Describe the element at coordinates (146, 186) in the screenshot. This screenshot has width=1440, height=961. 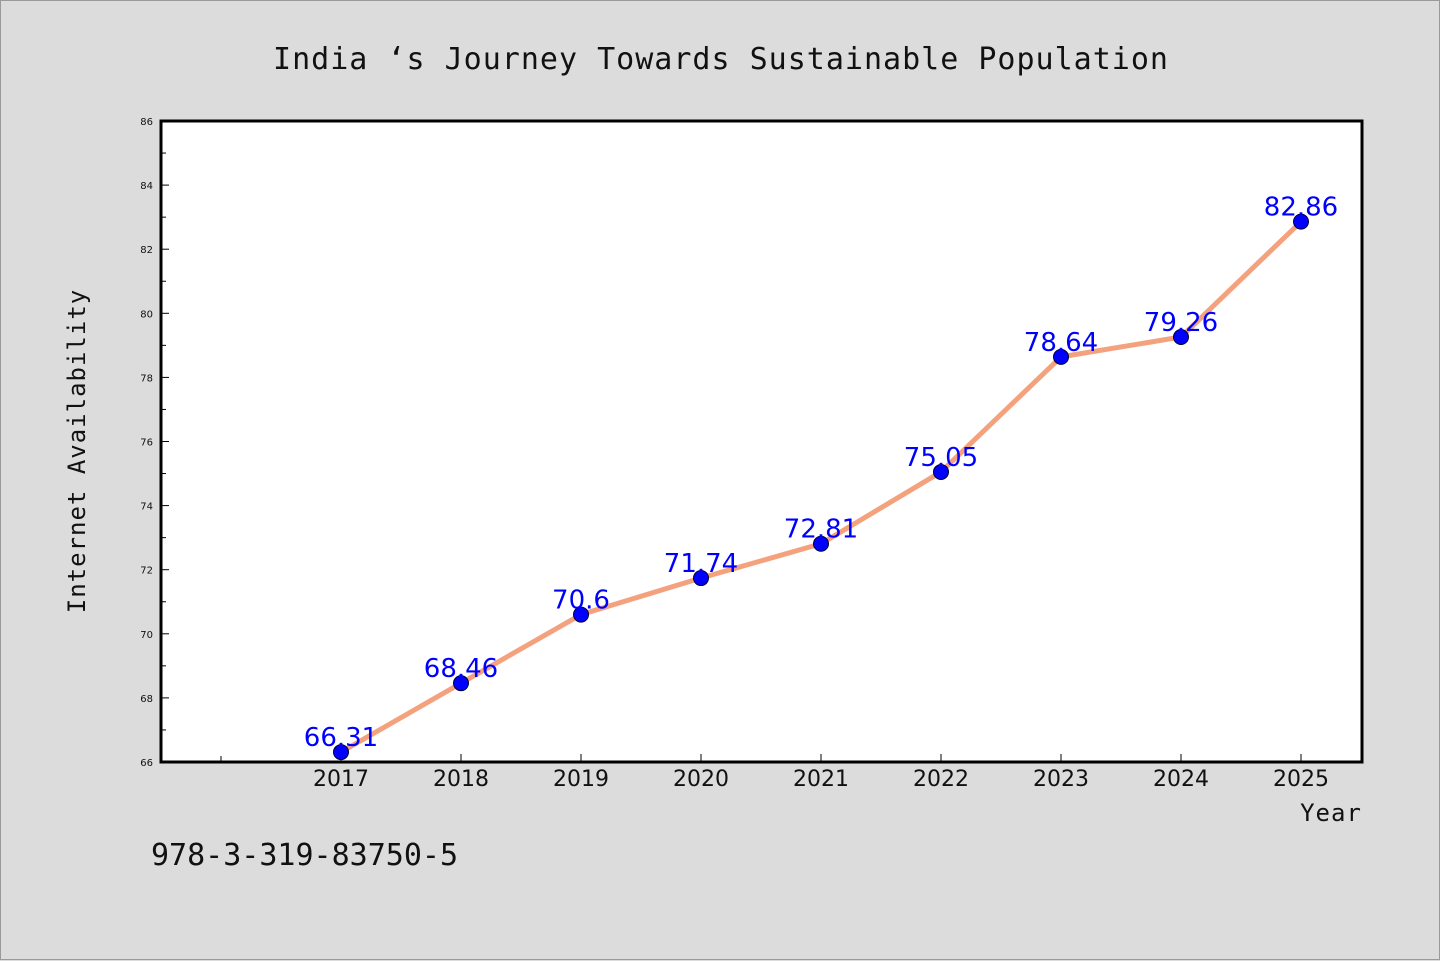
I see `y-tick-label: 84` at that location.